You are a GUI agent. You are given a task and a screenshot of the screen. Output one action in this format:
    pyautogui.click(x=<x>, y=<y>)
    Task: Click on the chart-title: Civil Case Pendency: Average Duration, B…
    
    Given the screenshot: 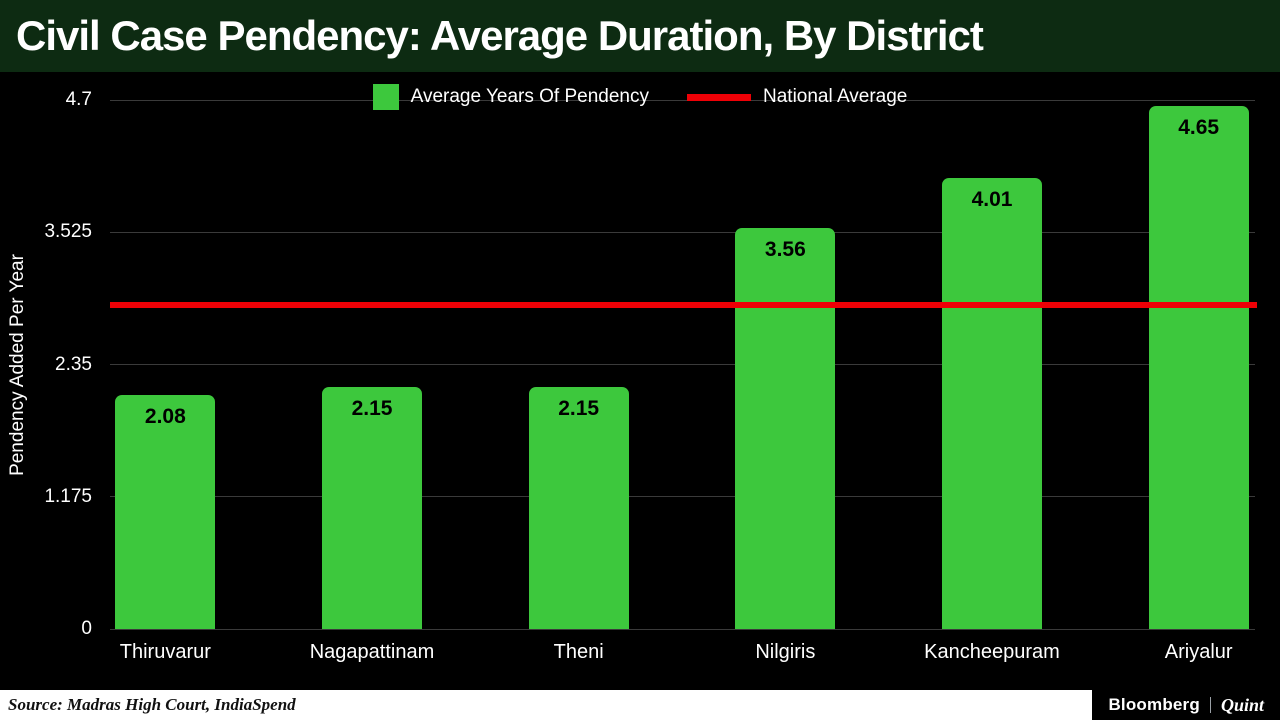 What is the action you would take?
    pyautogui.click(x=500, y=35)
    